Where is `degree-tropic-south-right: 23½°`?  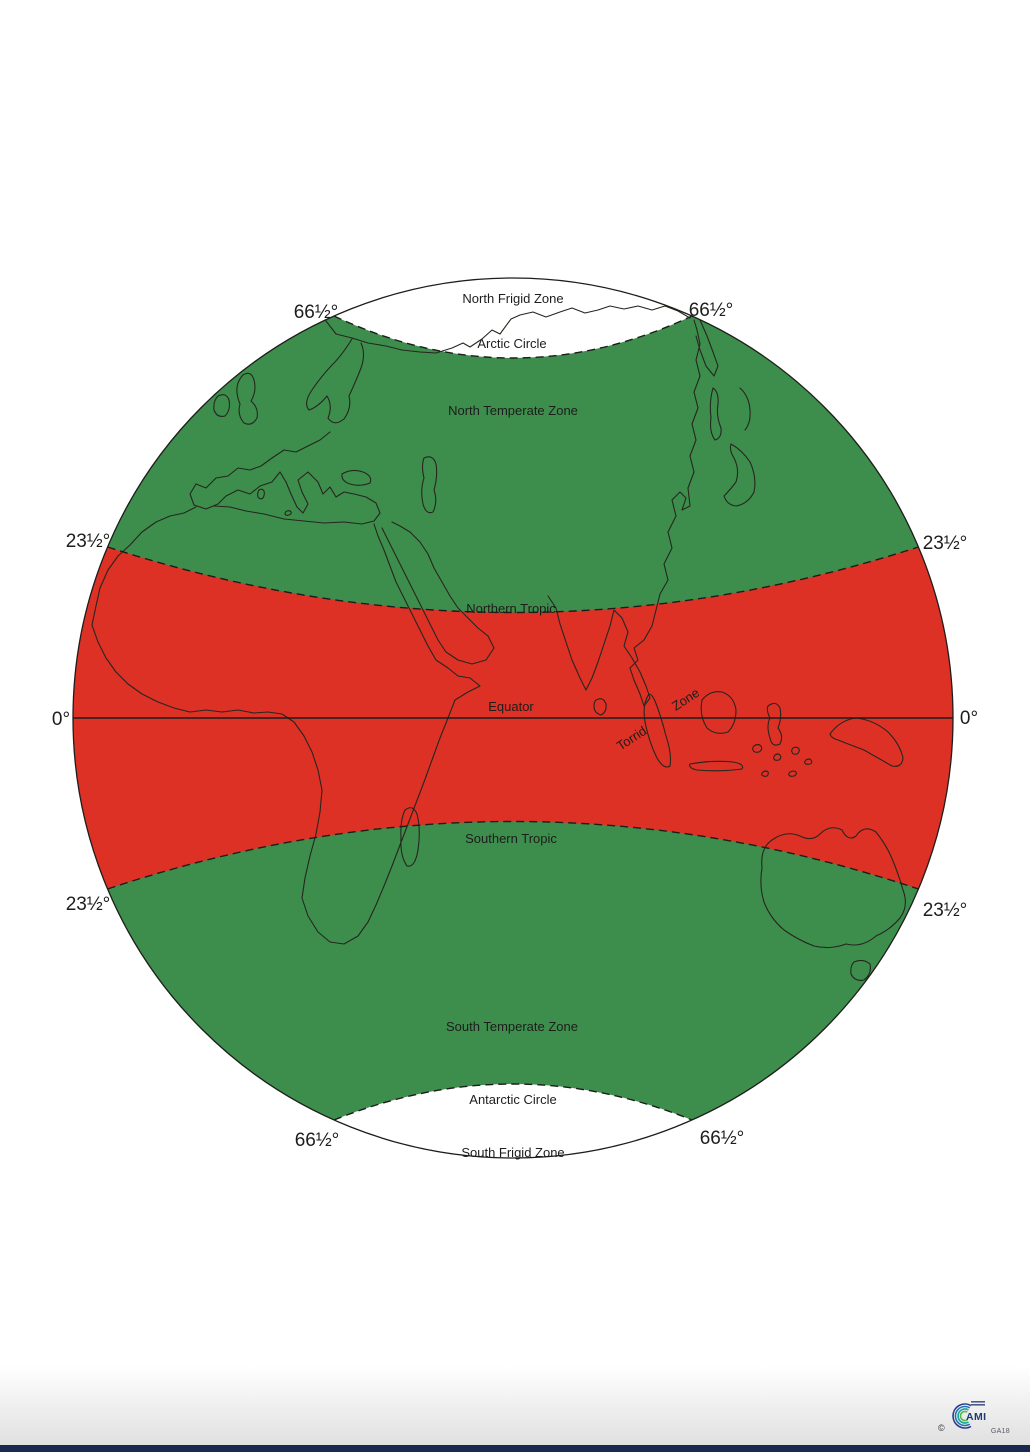 degree-tropic-south-right: 23½° is located at coordinates (945, 910).